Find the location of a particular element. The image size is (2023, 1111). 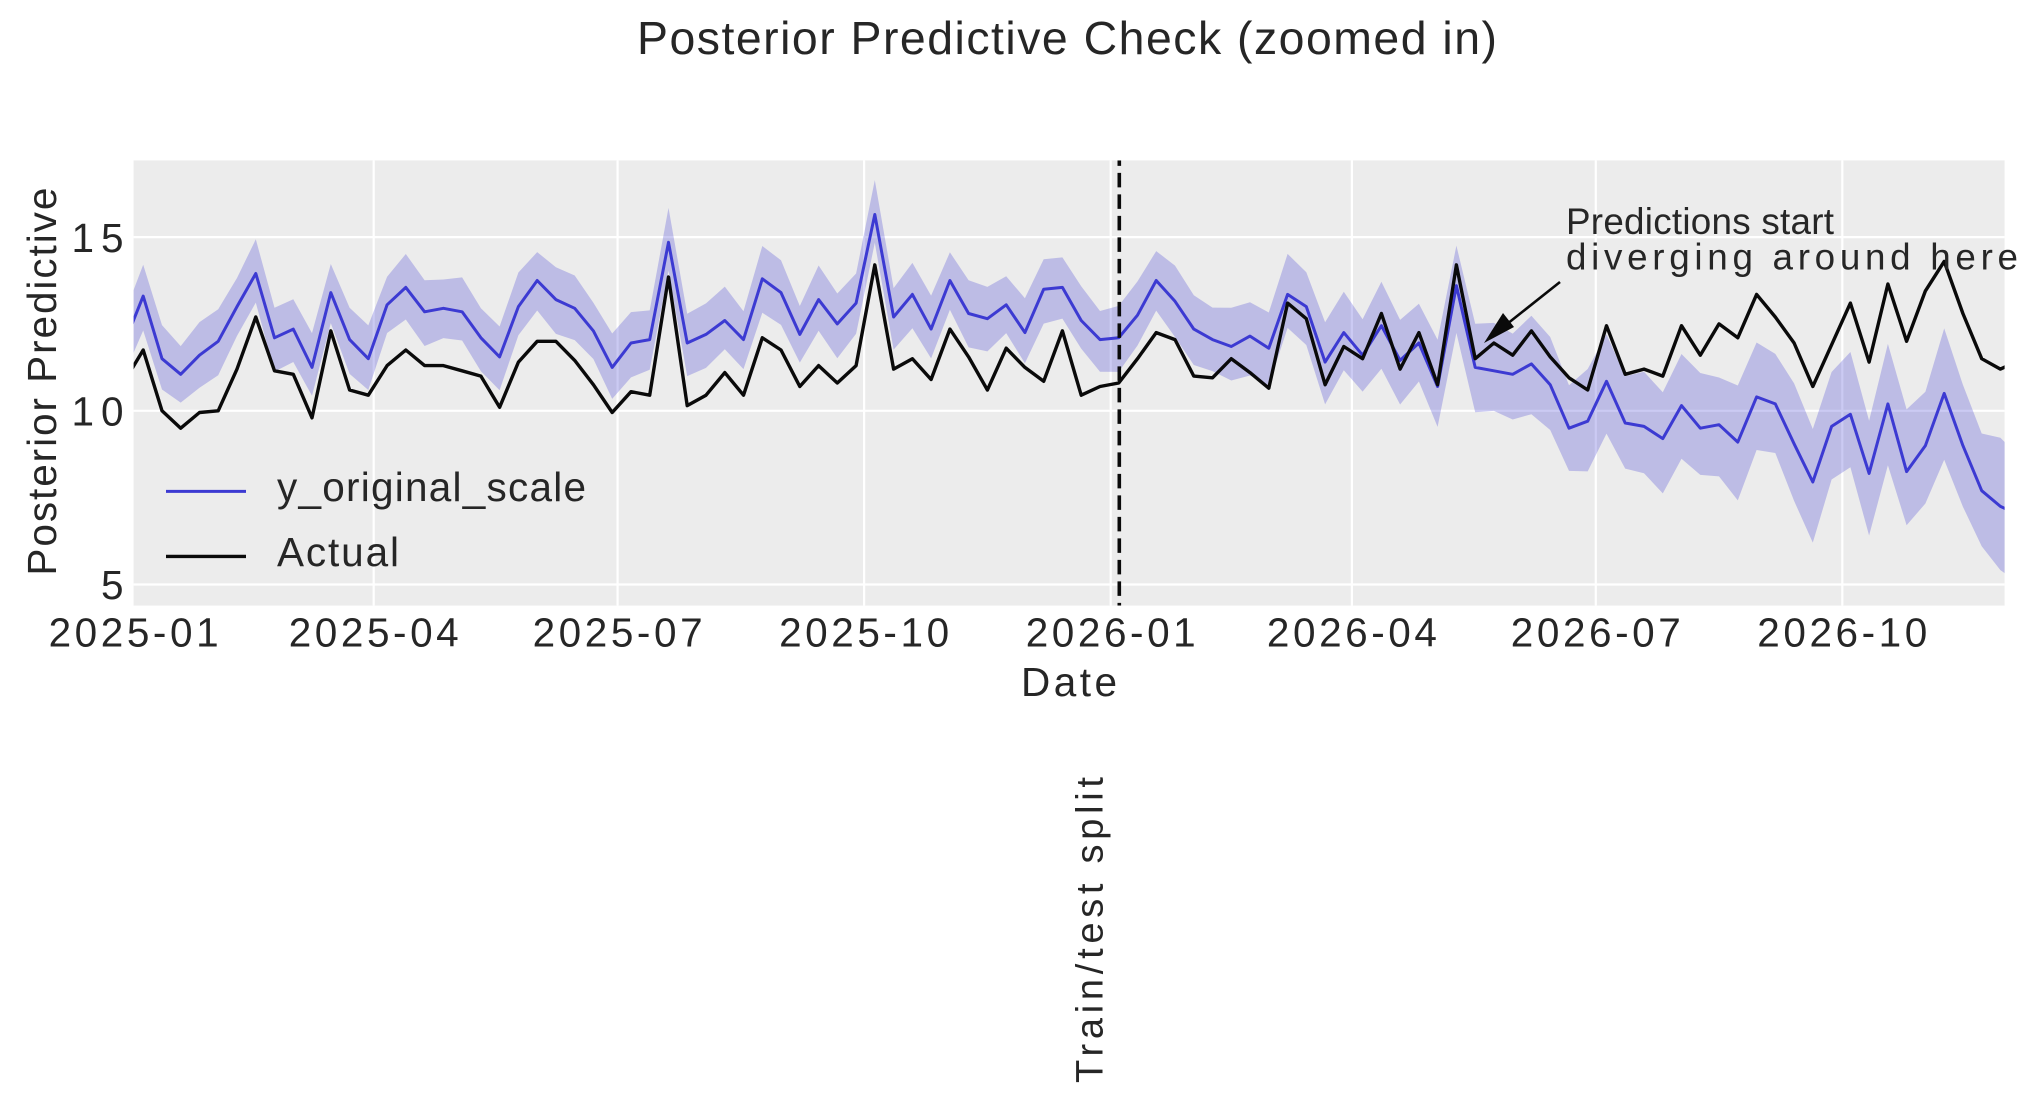

svg-text: 2025-10 is located at coordinates (864, 633).